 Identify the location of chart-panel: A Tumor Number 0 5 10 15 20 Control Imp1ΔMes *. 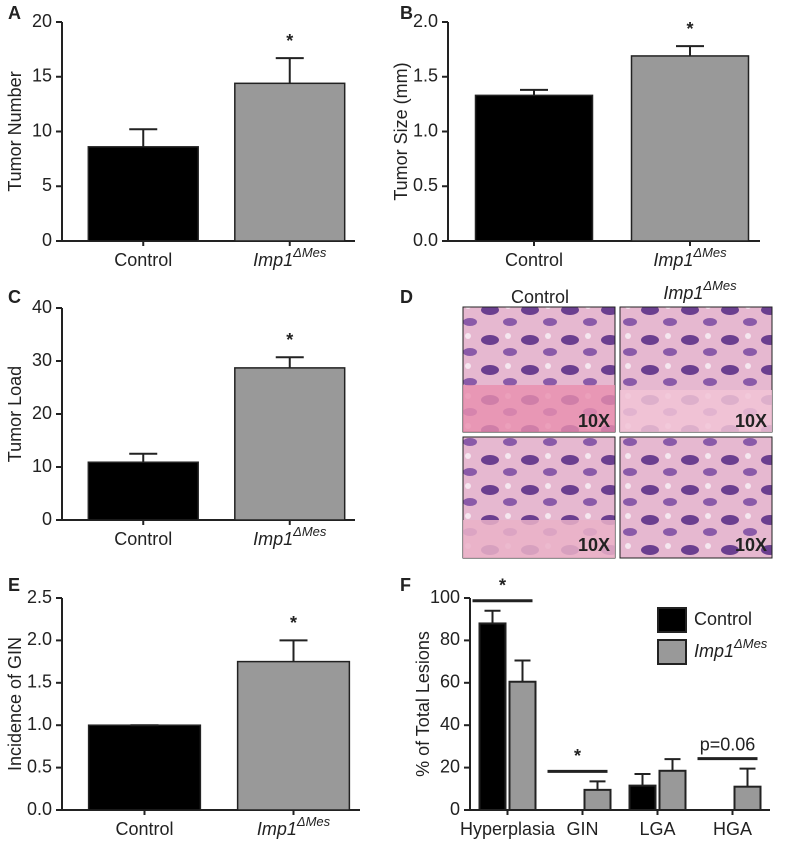
(180, 136).